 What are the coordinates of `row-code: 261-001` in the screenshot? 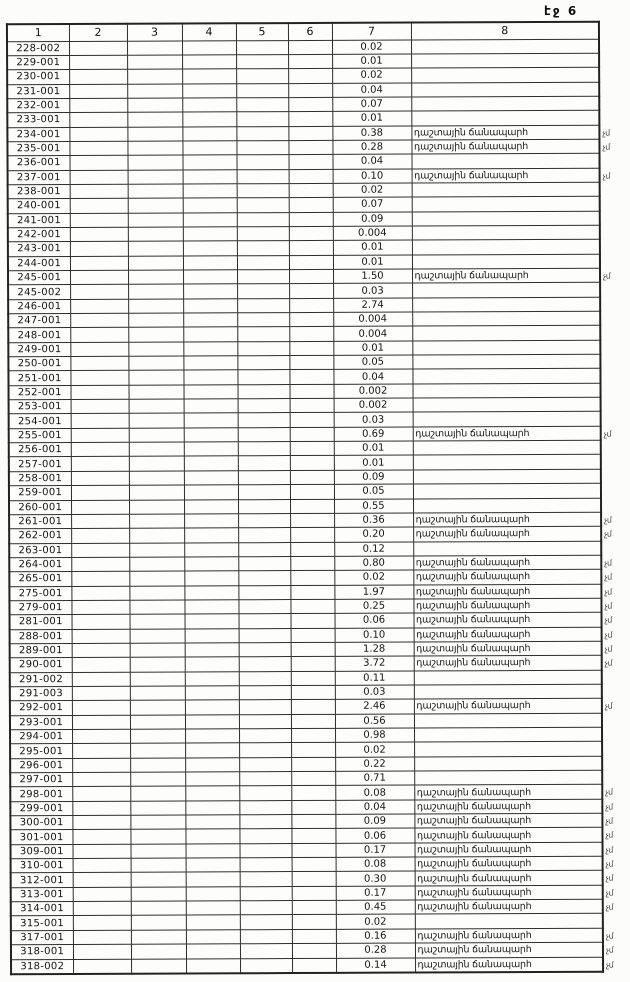 It's located at (40, 521).